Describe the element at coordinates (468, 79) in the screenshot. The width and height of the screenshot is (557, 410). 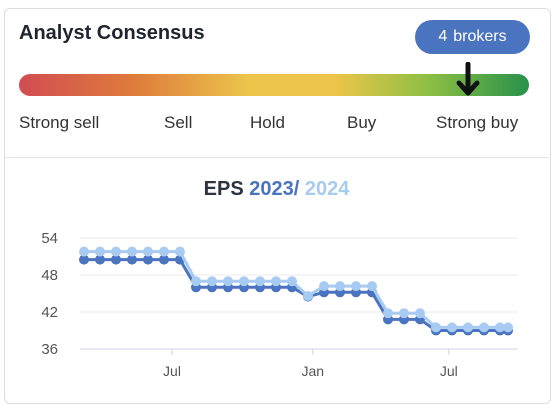
I see `arrow-down-icon` at that location.